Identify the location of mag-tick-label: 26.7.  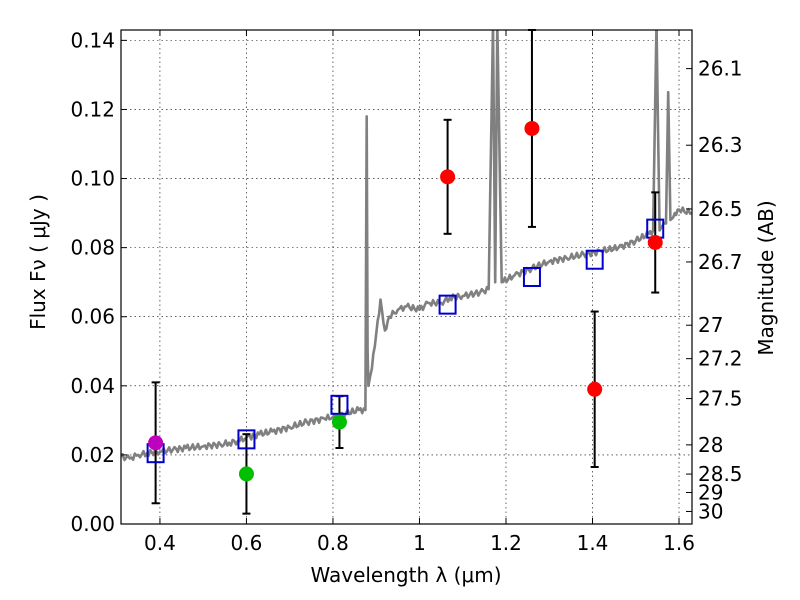
(720, 262).